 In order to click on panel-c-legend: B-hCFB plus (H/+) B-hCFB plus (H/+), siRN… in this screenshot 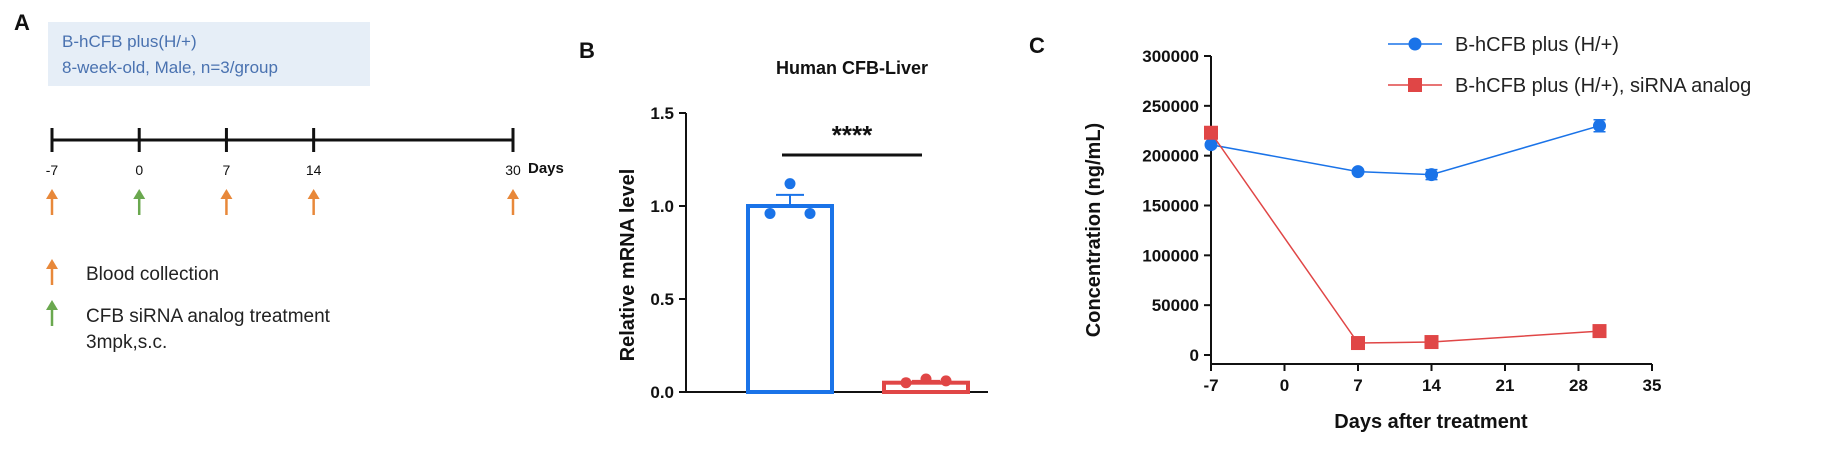, I will do `click(1569, 65)`.